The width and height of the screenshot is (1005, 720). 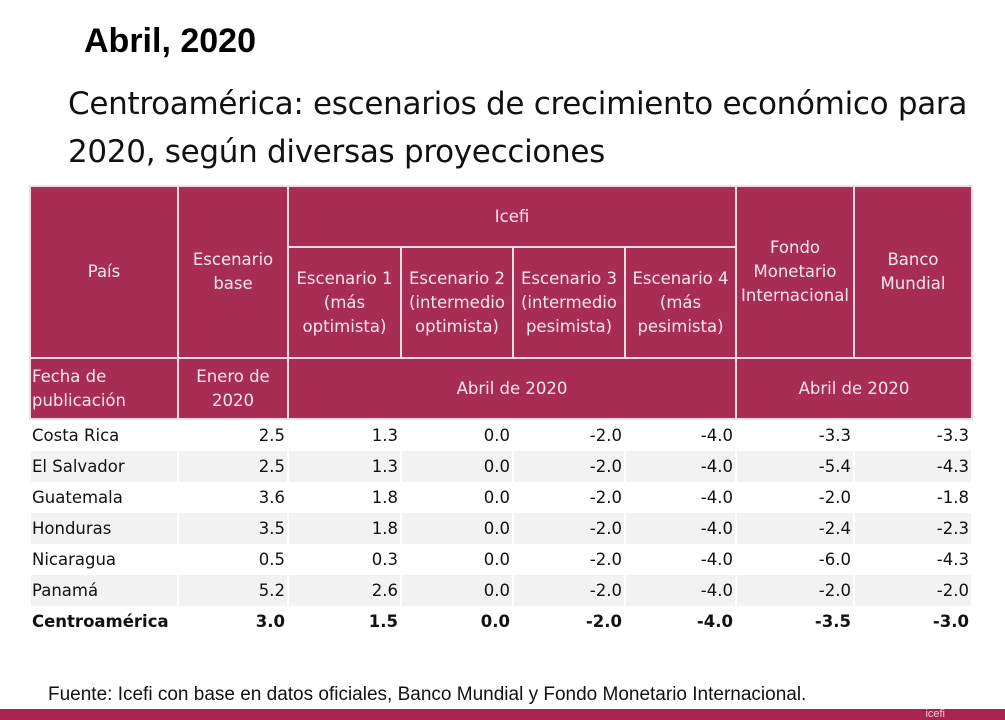 What do you see at coordinates (344, 302) in the screenshot?
I see `header-escenario-1: Escenario 1 (más optimista)` at bounding box center [344, 302].